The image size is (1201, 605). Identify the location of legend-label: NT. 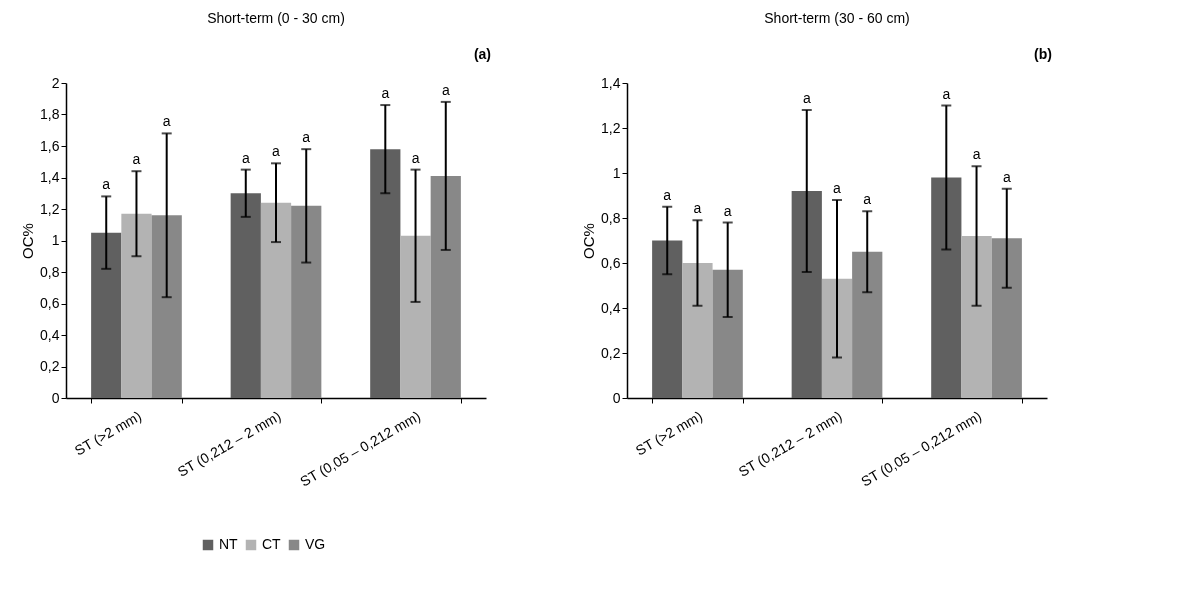
(229, 544).